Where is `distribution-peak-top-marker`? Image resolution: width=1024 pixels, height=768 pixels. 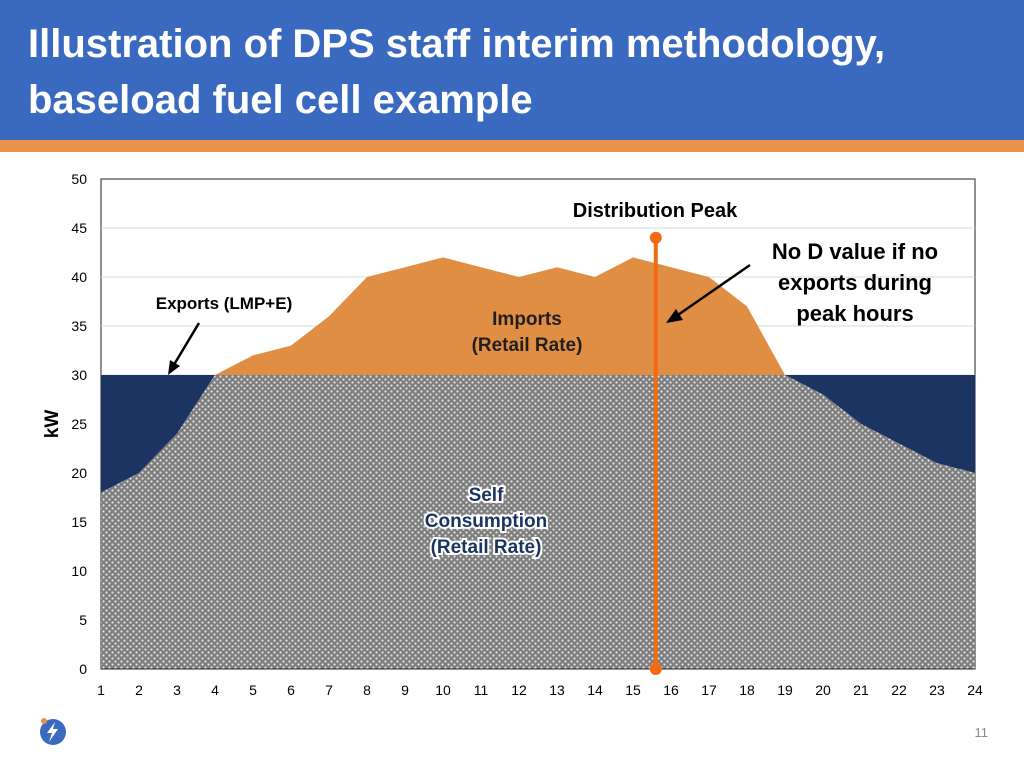
distribution-peak-top-marker is located at coordinates (655, 237).